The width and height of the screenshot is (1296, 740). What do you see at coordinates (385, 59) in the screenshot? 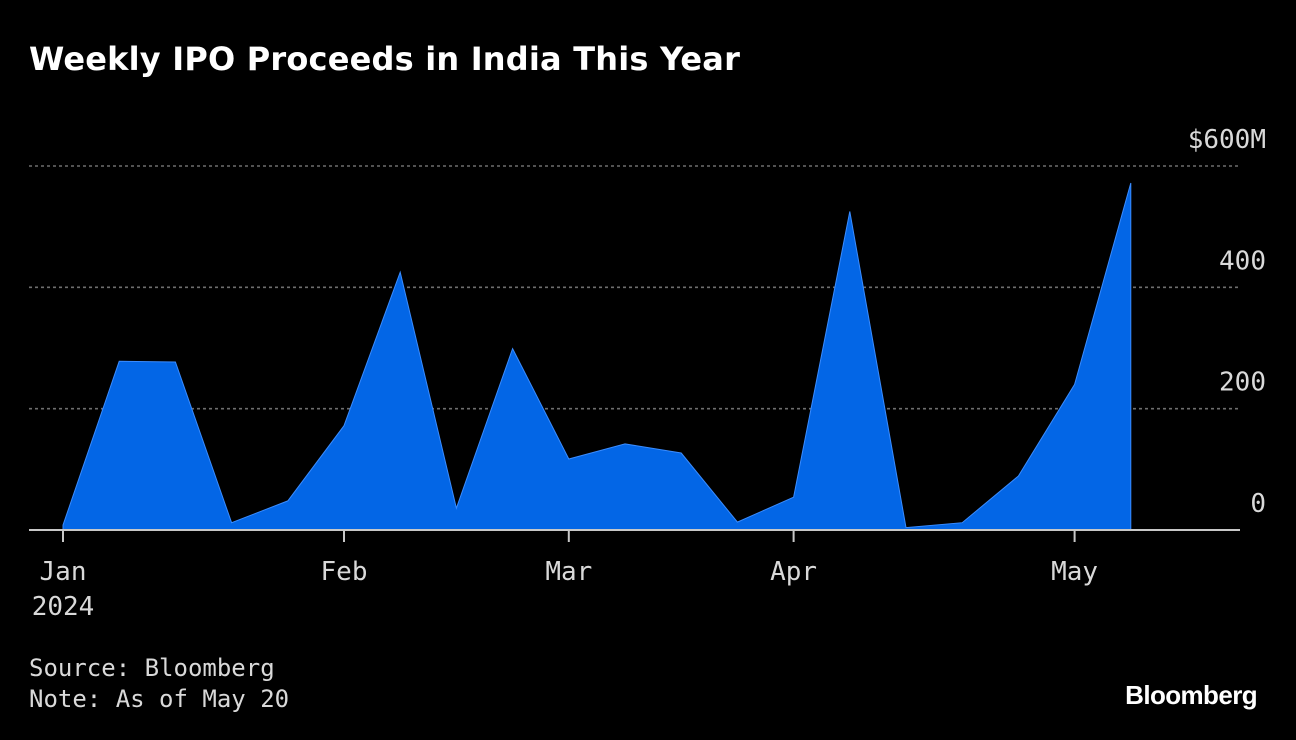
I see `chart-title: Weekly IPO Proceeds in India This Year` at bounding box center [385, 59].